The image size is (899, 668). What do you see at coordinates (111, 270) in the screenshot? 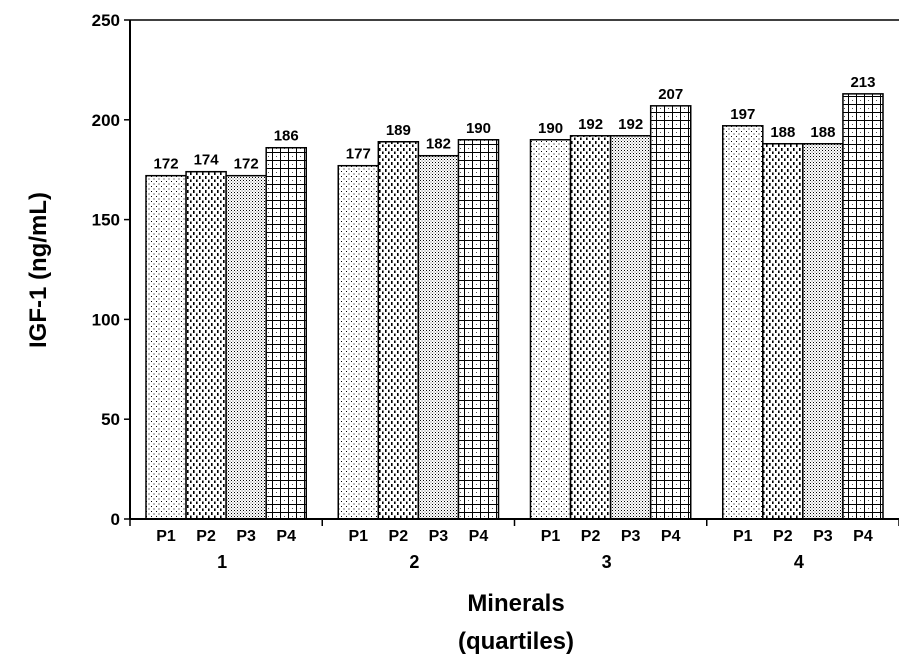
I see `y-ticks-layer: 0 50 100 150 200 250` at bounding box center [111, 270].